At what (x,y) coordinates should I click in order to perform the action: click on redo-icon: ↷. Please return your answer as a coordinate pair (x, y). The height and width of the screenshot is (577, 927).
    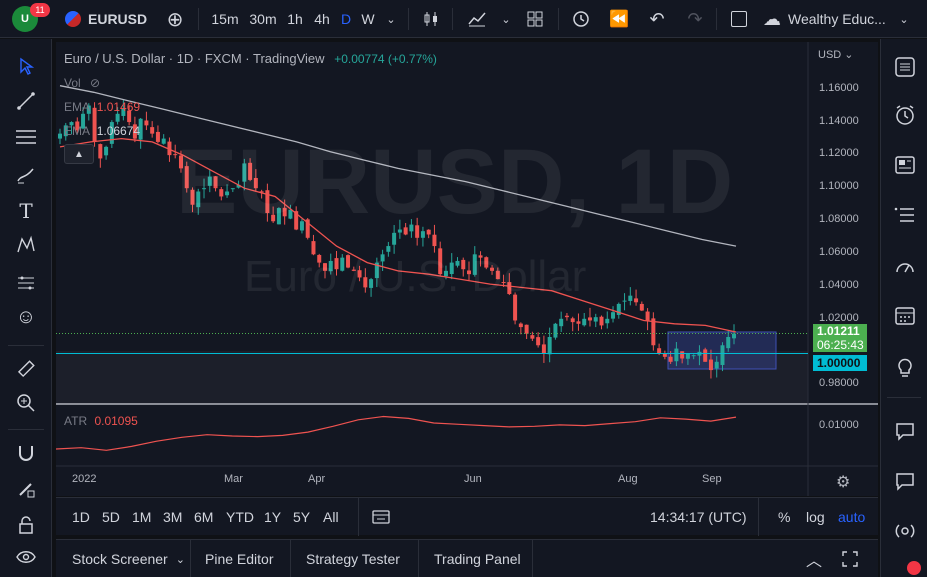
    Looking at the image, I should click on (695, 18).